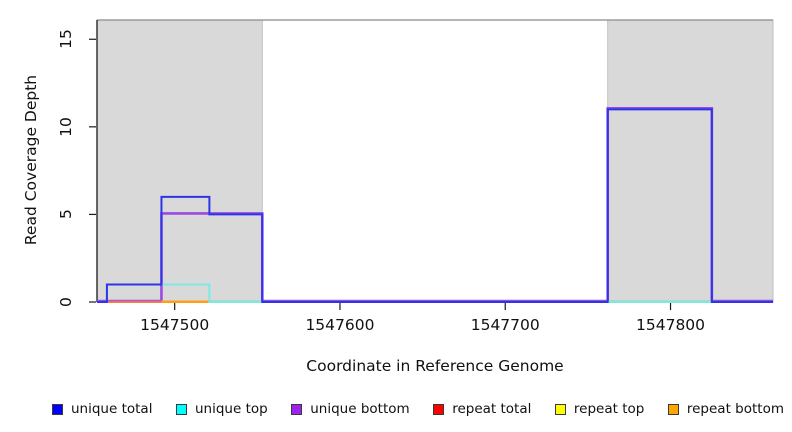 Image resolution: width=792 pixels, height=432 pixels. I want to click on x-tick-label: 1547600, so click(340, 325).